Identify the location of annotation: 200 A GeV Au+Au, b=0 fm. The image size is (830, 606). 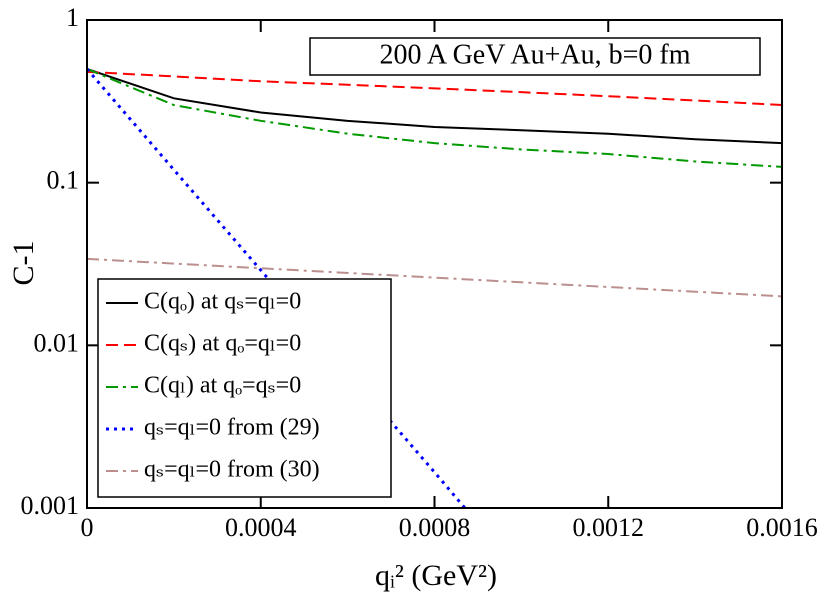
(534, 54).